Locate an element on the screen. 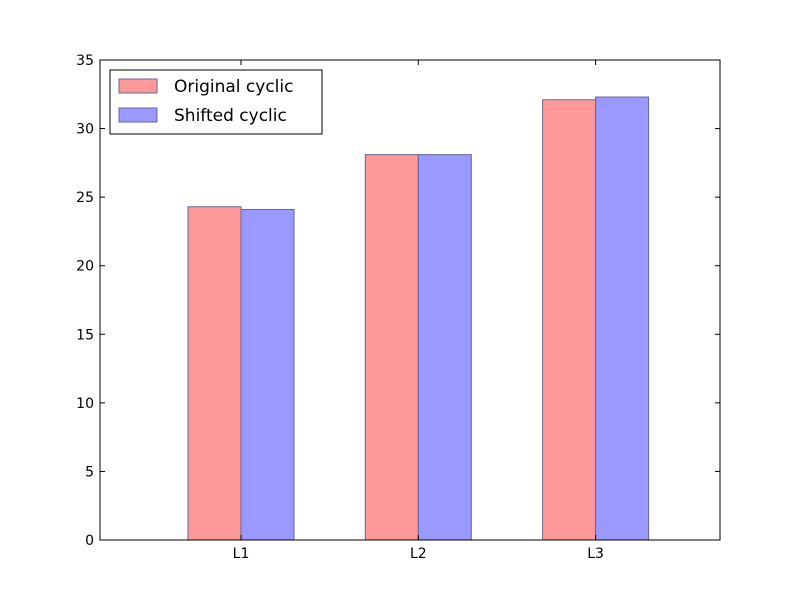  bar-original-cyclic-l2 is located at coordinates (391, 347).